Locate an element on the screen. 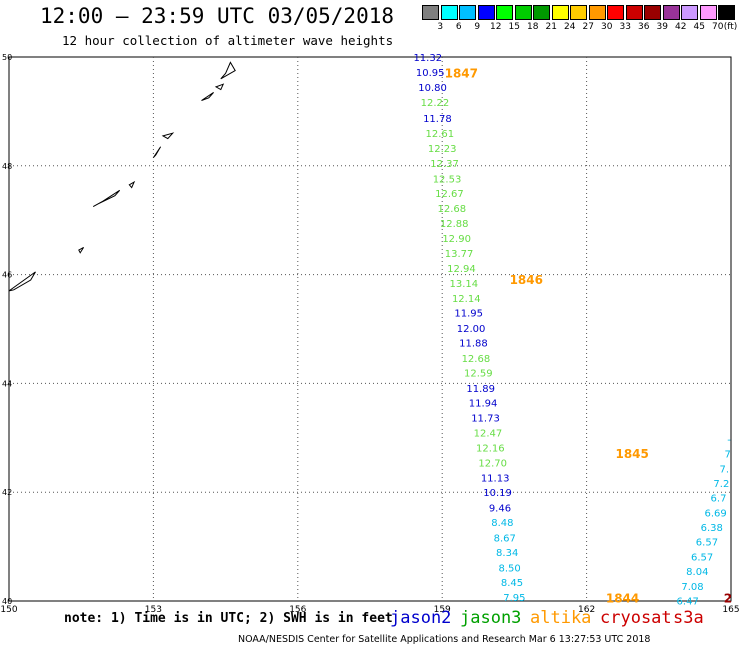 Image resolution: width=740 pixels, height=650 pixels. legend-label: 33 is located at coordinates (625, 27).